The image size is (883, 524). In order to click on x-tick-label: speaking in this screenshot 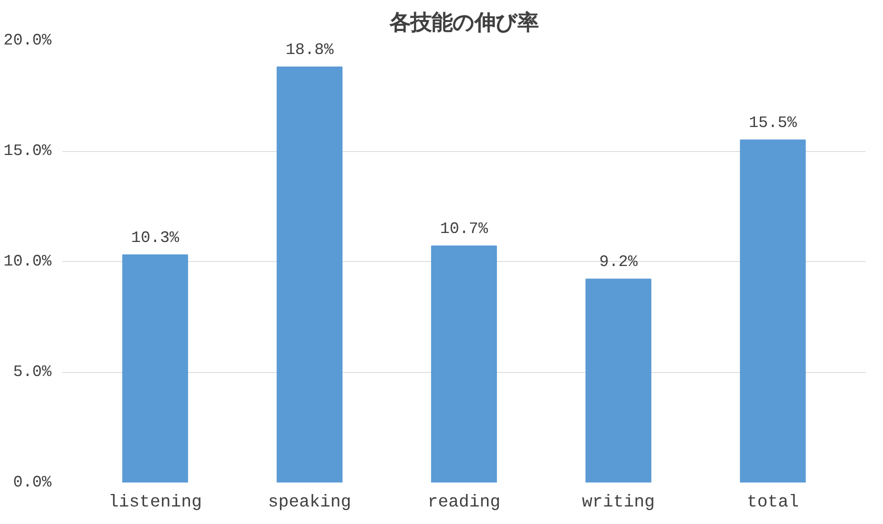, I will do `click(310, 503)`.